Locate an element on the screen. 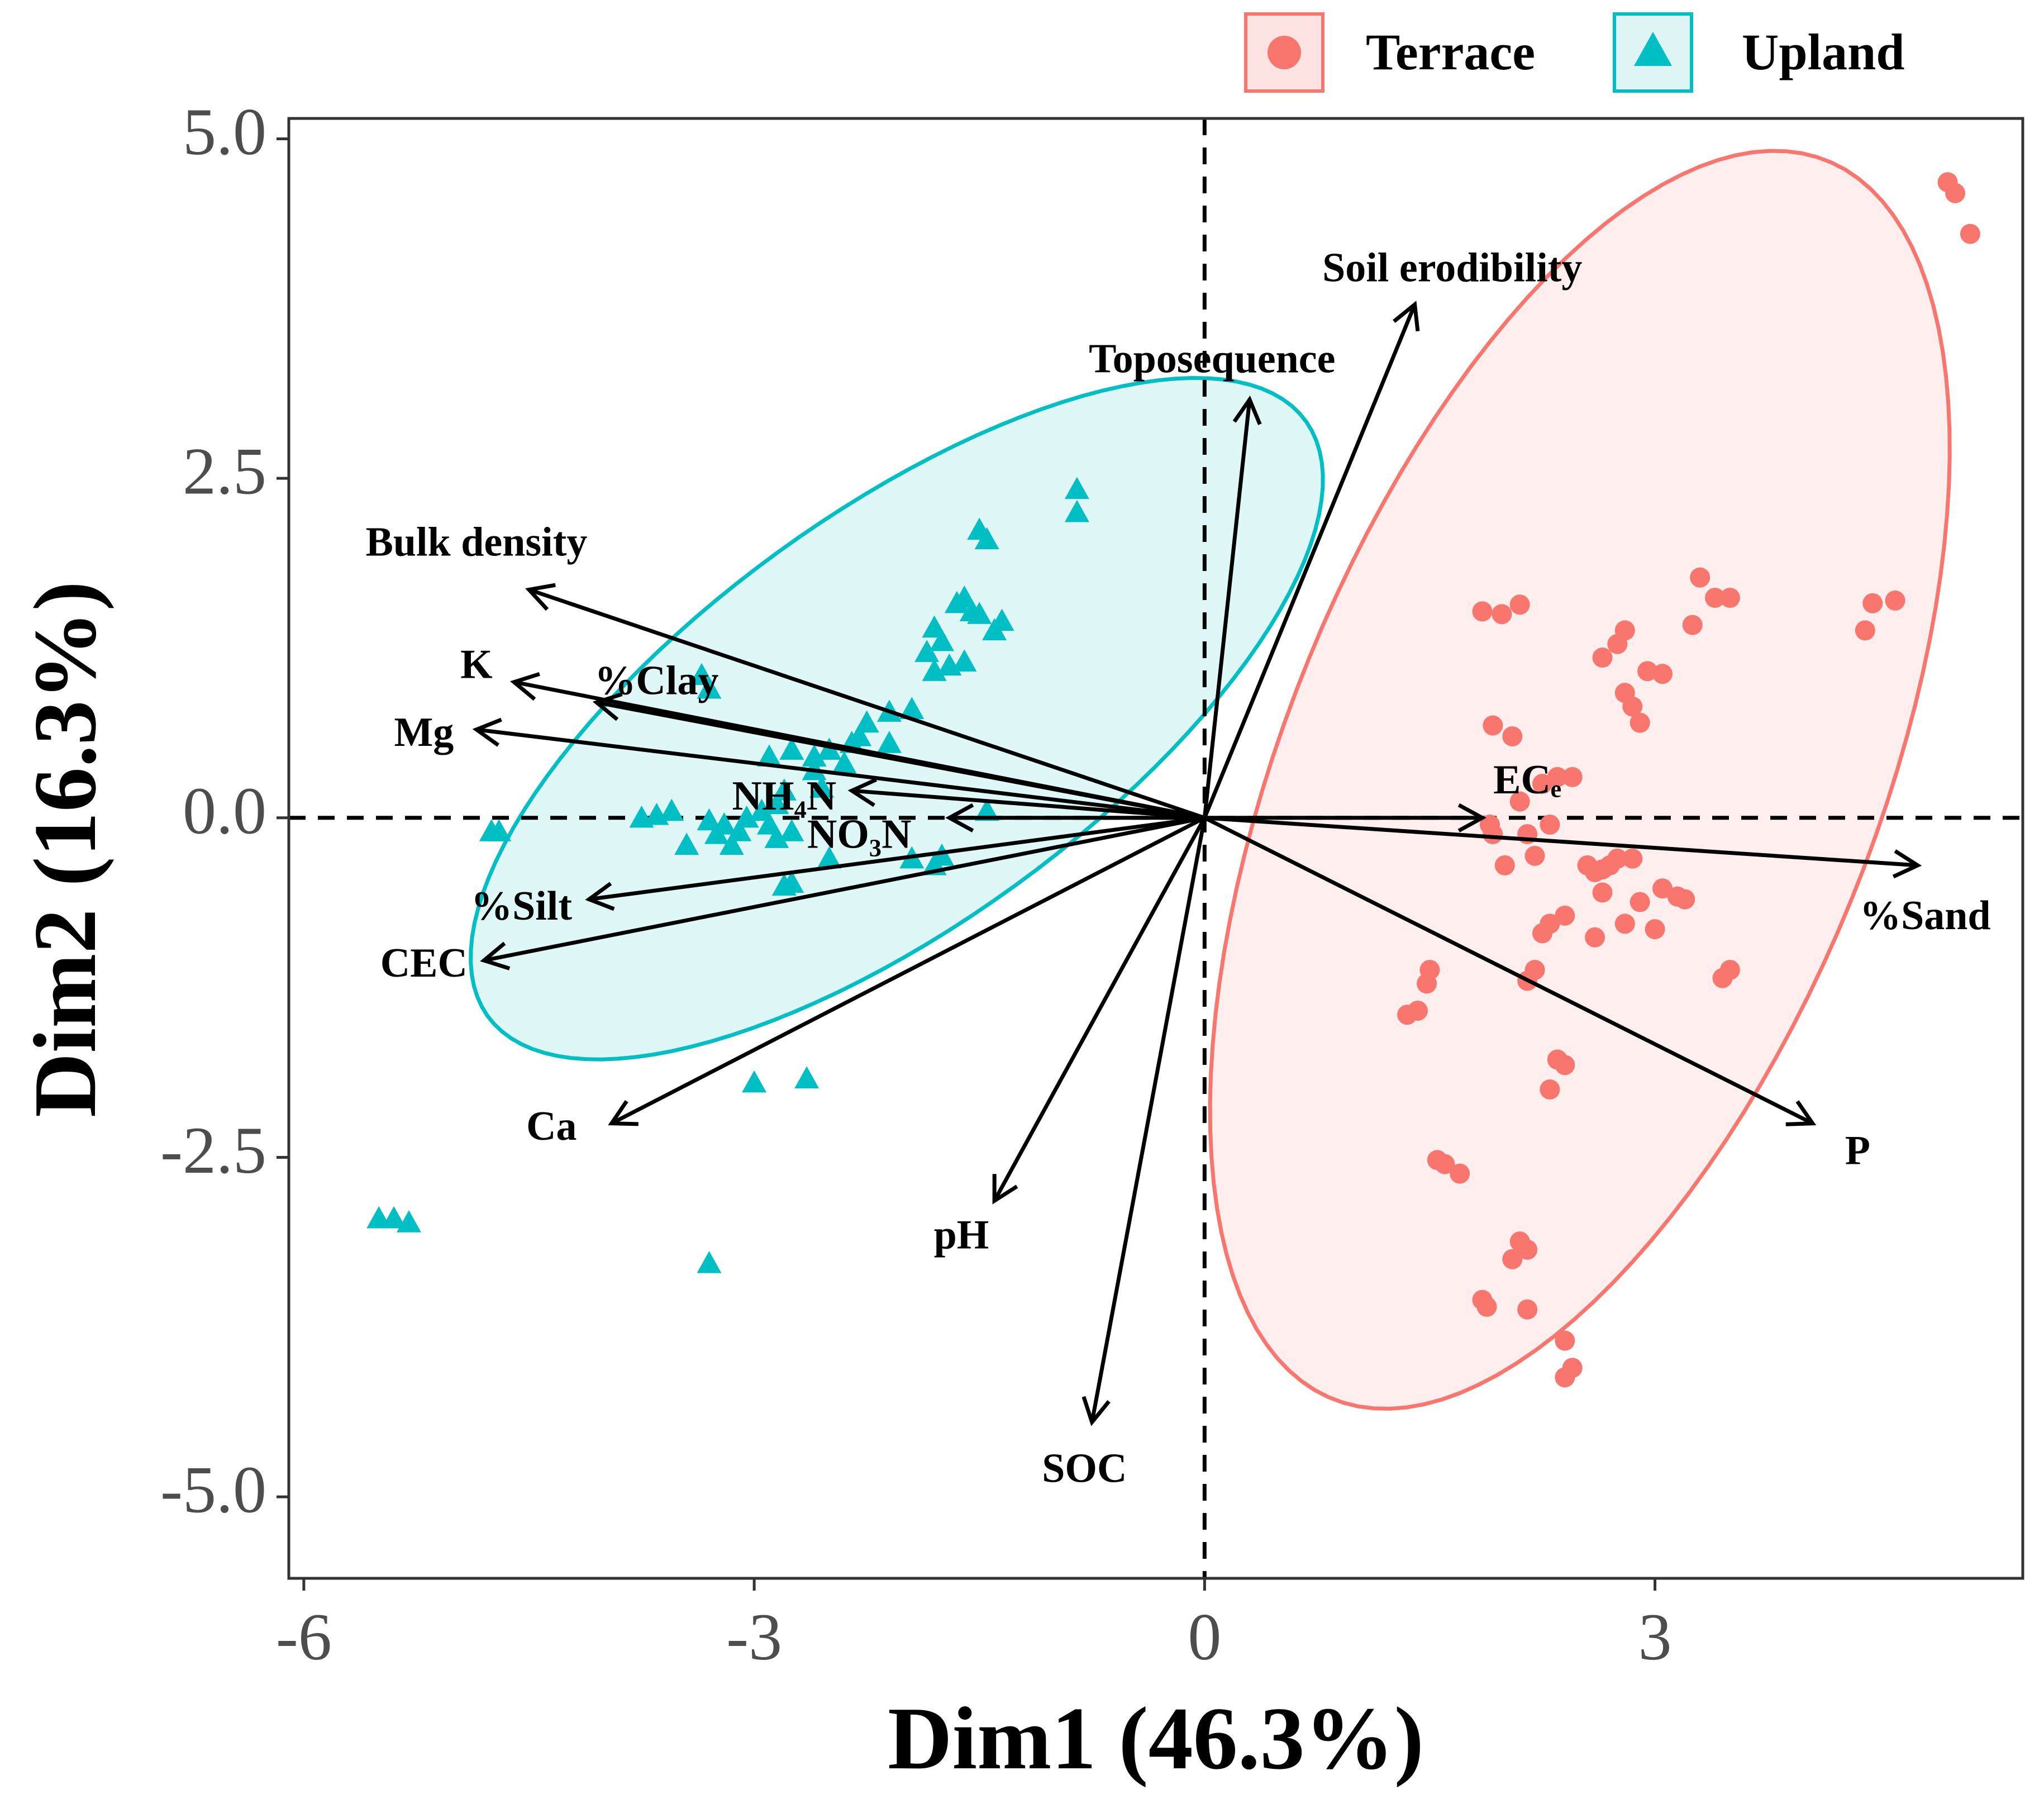 Image resolution: width=2044 pixels, height=1794 pixels. arrow-nh-n is located at coordinates (1026, 799).